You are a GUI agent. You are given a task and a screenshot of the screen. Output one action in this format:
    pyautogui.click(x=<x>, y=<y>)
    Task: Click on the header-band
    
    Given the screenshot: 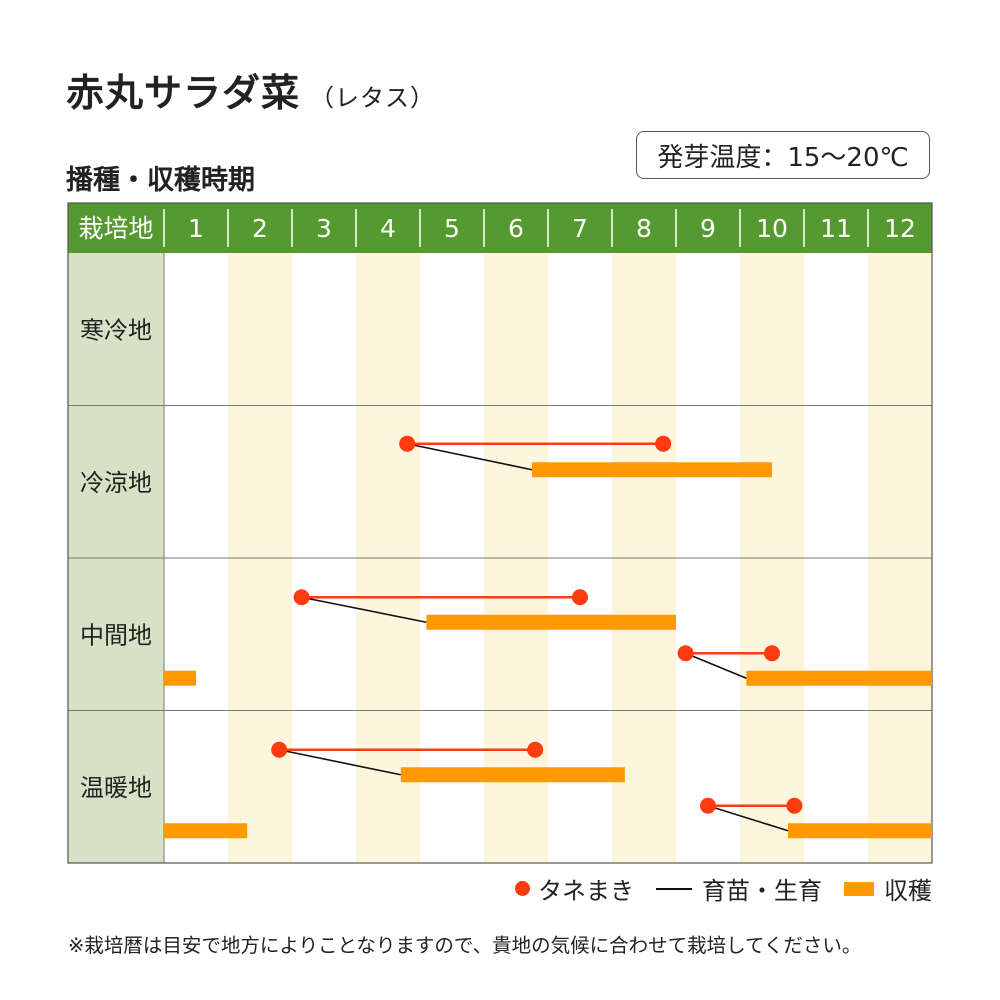 What is the action you would take?
    pyautogui.click(x=500, y=228)
    